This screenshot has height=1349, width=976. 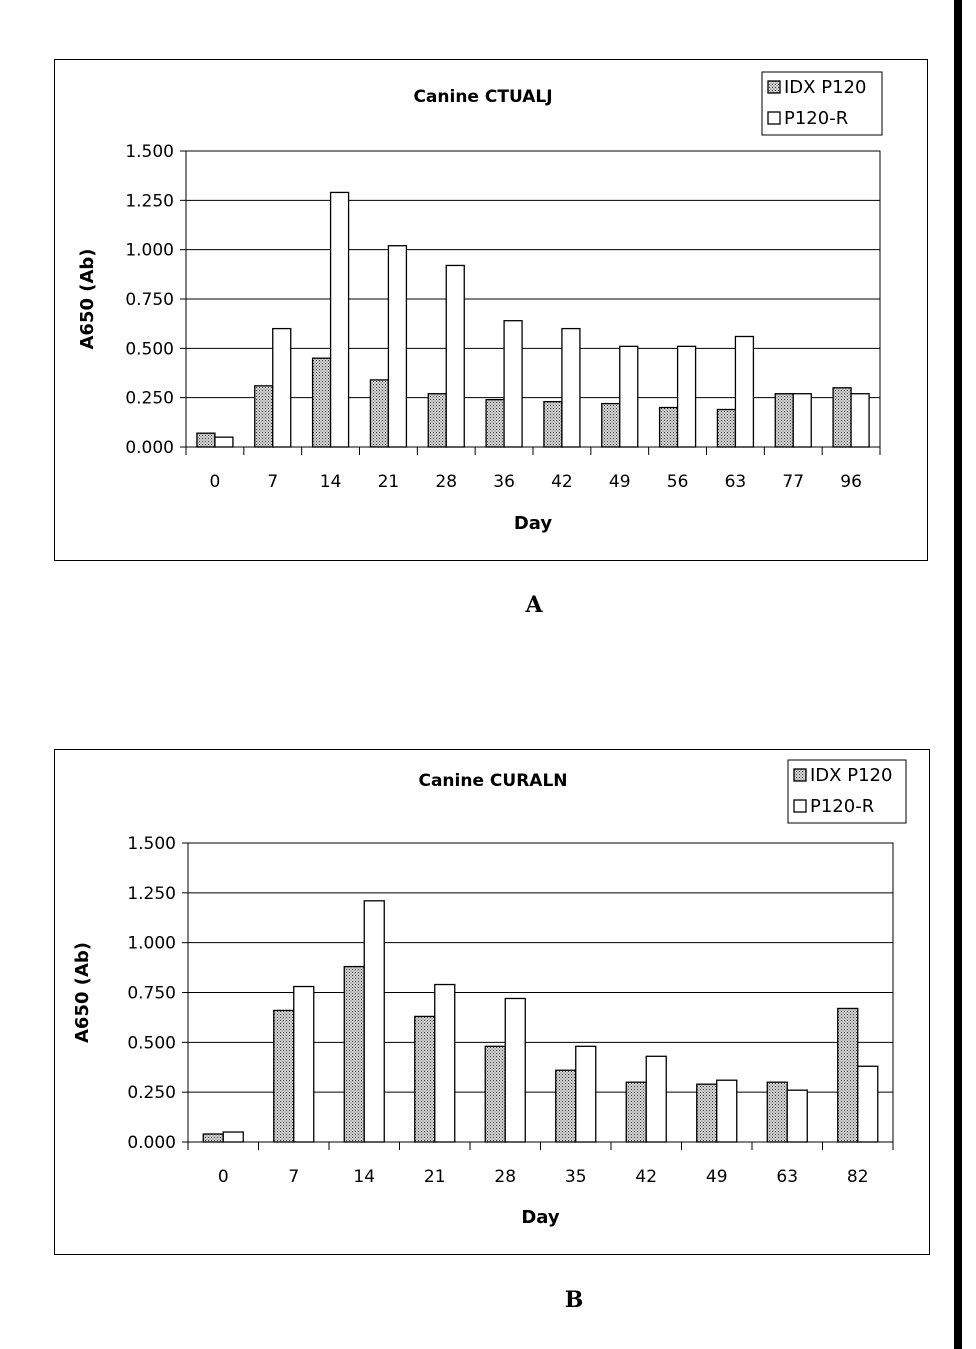 What do you see at coordinates (793, 482) in the screenshot?
I see `x-tick-label: 77` at bounding box center [793, 482].